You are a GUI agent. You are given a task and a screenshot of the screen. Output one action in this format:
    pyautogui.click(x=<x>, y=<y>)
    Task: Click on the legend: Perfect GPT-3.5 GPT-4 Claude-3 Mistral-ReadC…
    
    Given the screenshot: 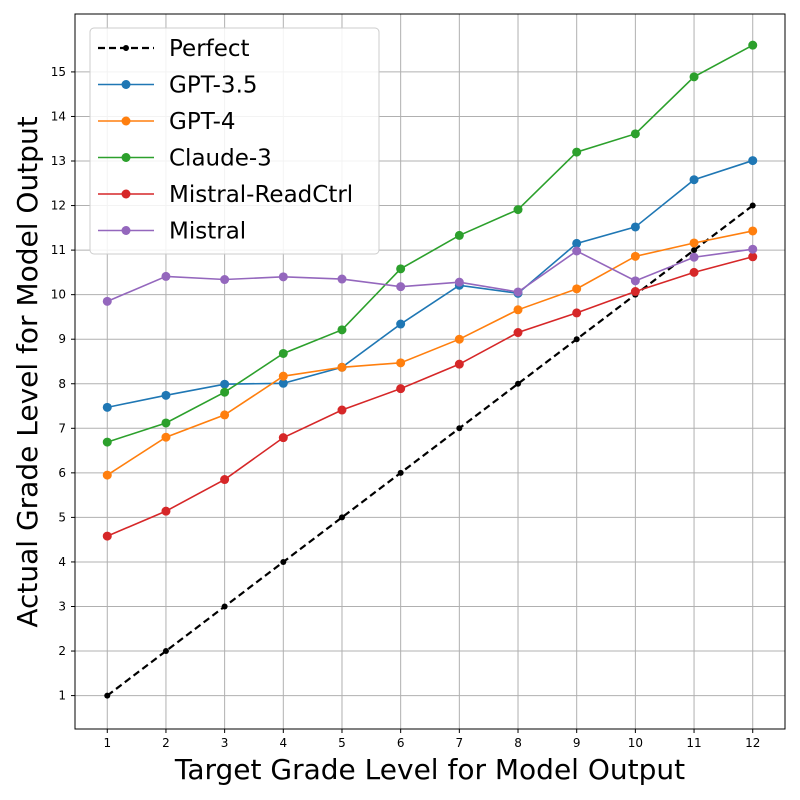 What is the action you would take?
    pyautogui.click(x=234, y=141)
    